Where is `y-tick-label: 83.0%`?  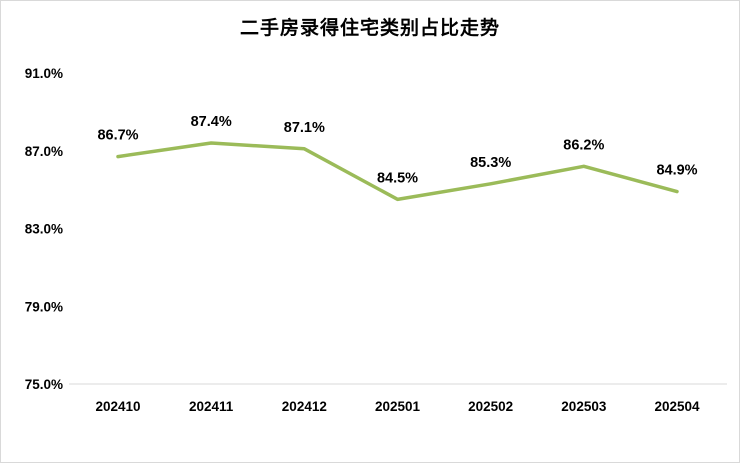 y-tick-label: 83.0% is located at coordinates (44, 229).